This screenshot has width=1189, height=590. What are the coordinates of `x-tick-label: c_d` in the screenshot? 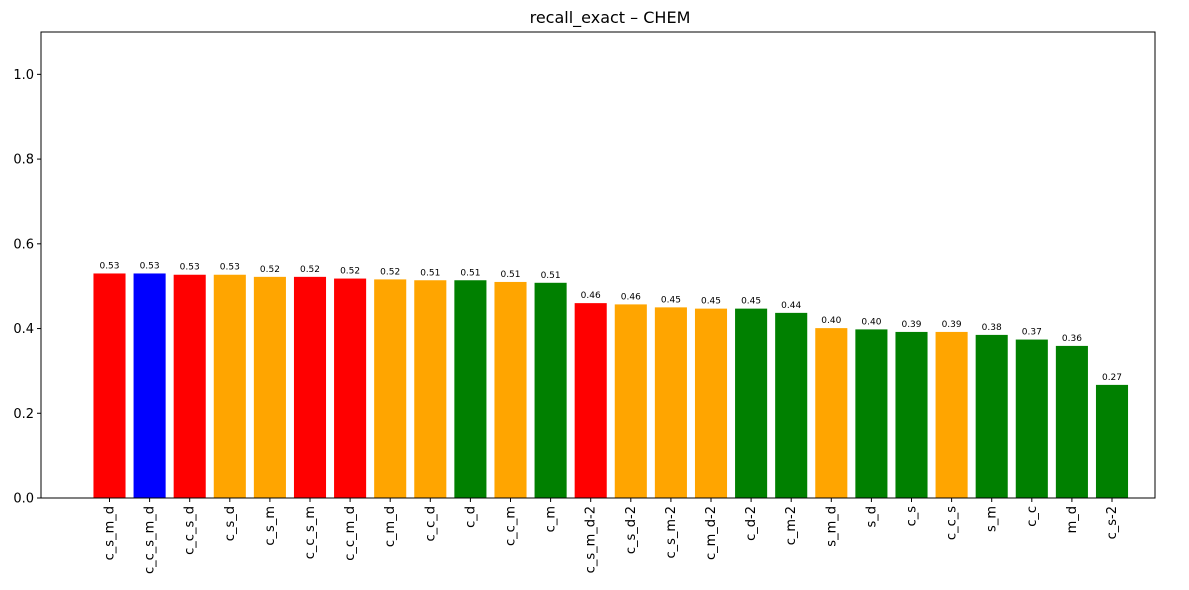 It's located at (470, 517).